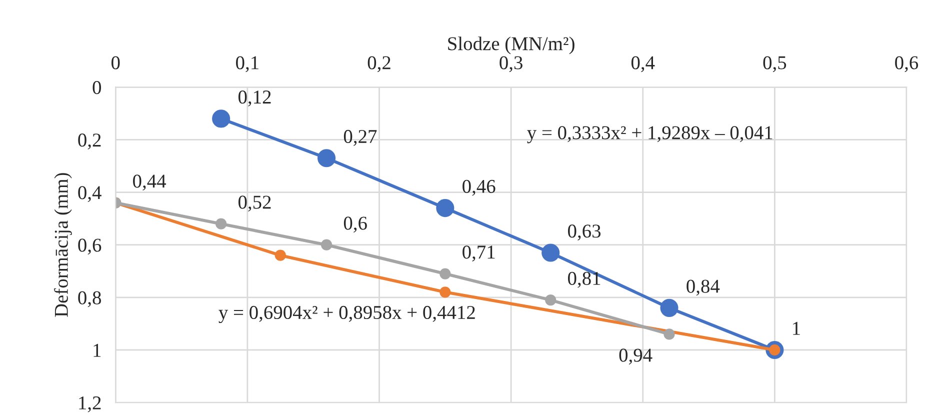 The width and height of the screenshot is (925, 415). I want to click on y-tick-label: 0,6, so click(90, 246).